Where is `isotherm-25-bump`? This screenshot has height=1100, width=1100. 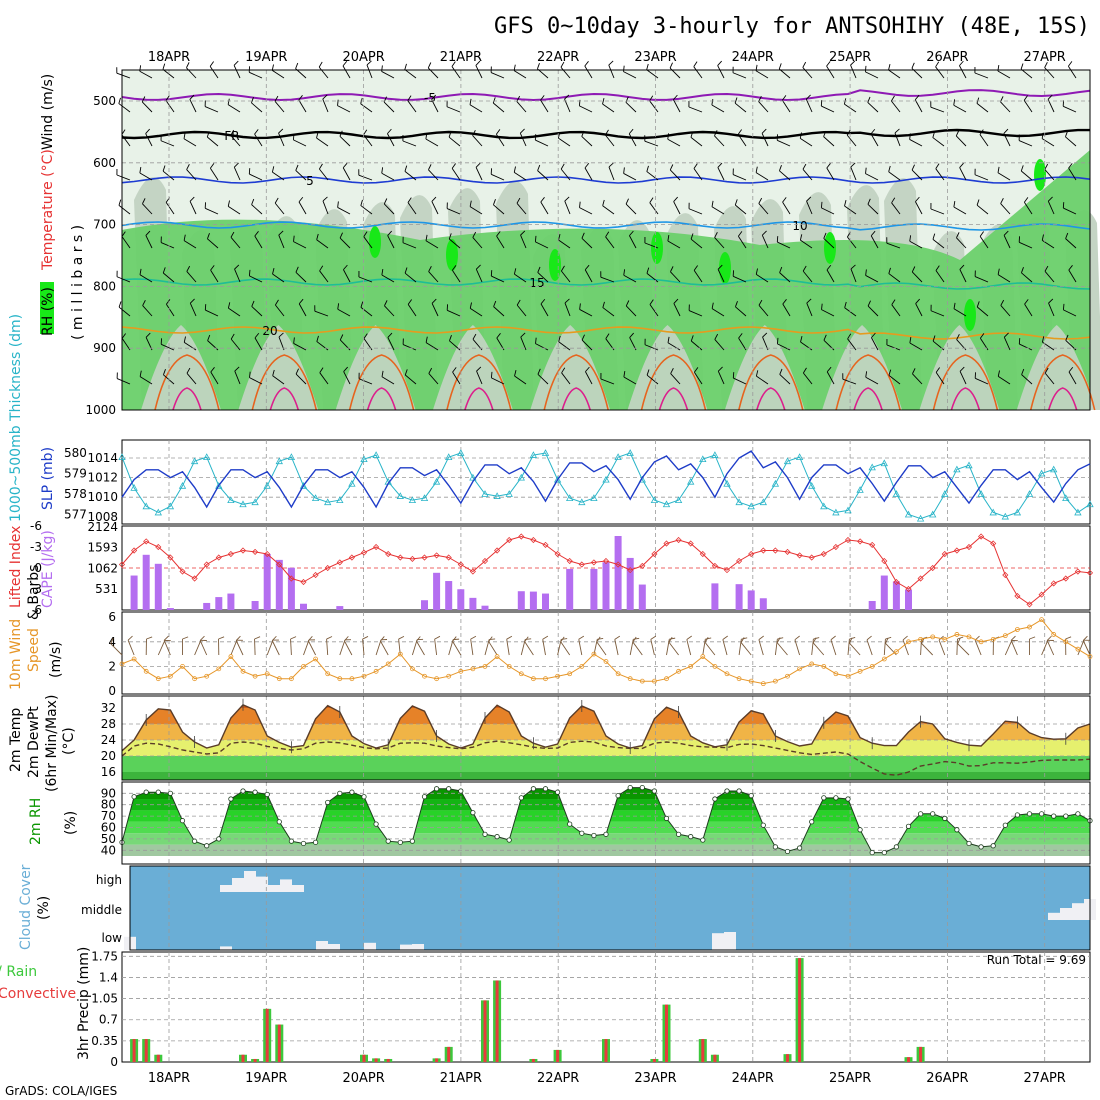 isotherm-25-bump is located at coordinates (868, 382).